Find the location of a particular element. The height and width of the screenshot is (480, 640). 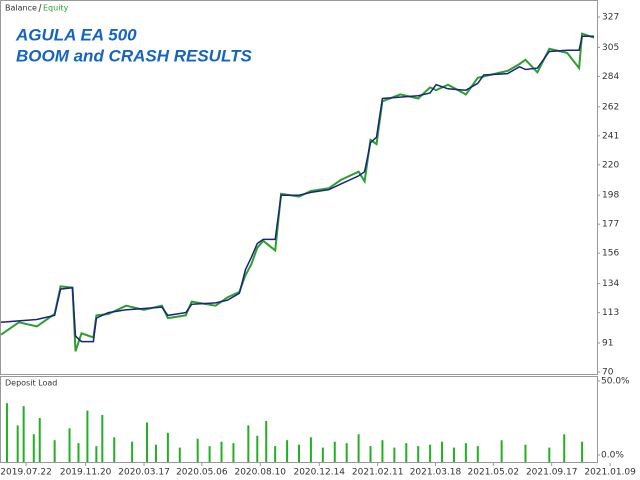

legend-entry: Equity is located at coordinates (56, 8).